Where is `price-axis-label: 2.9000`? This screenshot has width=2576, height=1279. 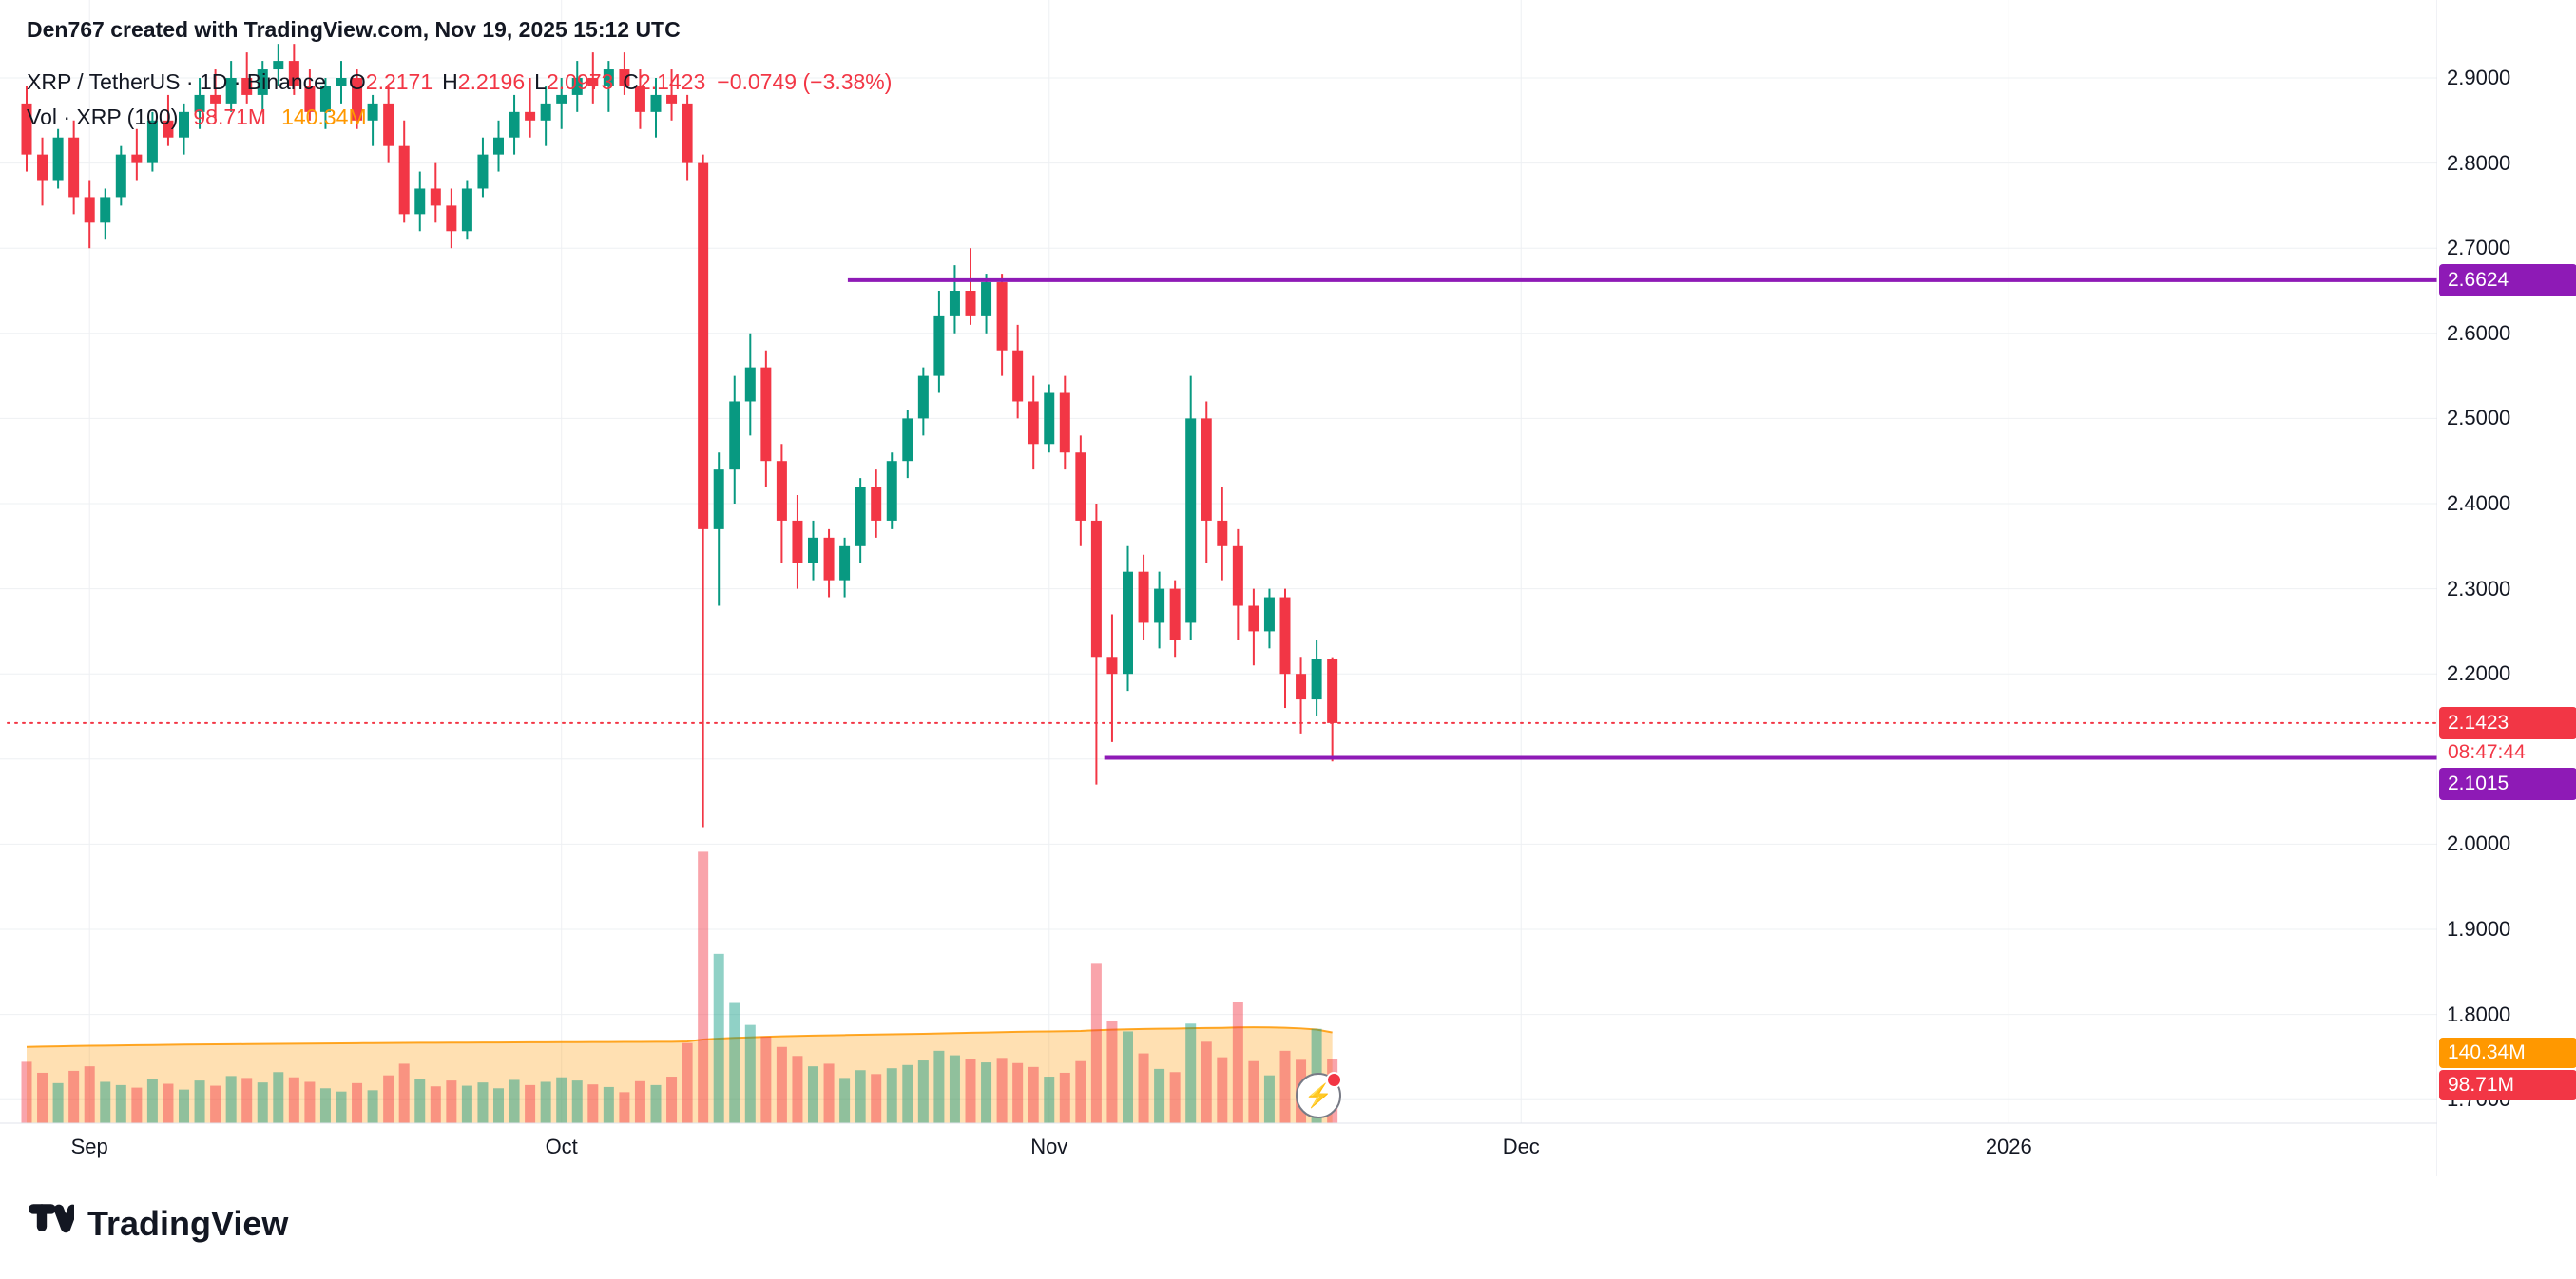 price-axis-label: 2.9000 is located at coordinates (2479, 77).